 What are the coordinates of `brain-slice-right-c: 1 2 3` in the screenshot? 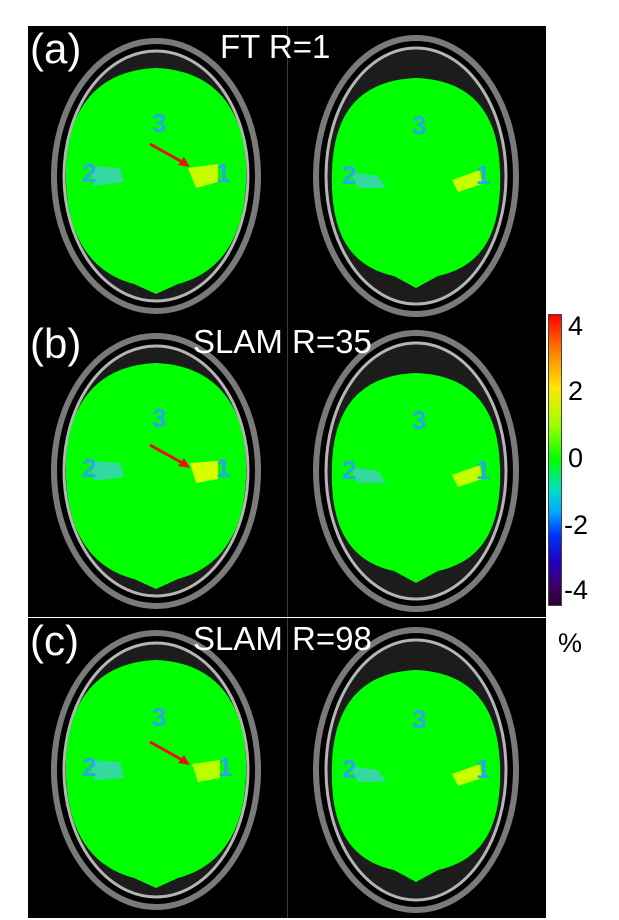 It's located at (417, 768).